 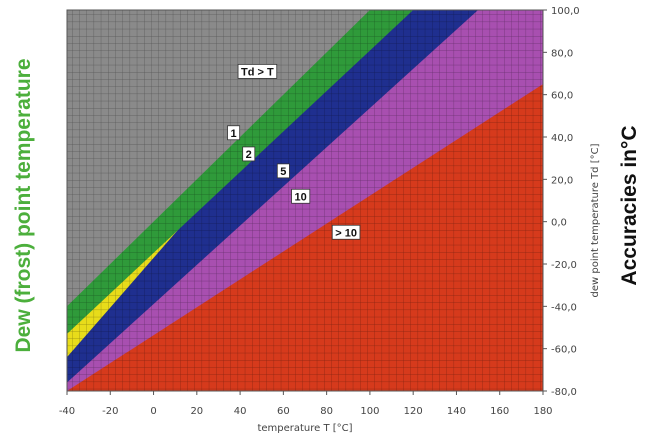 I want to click on x-tick-label: 160, so click(x=499, y=411).